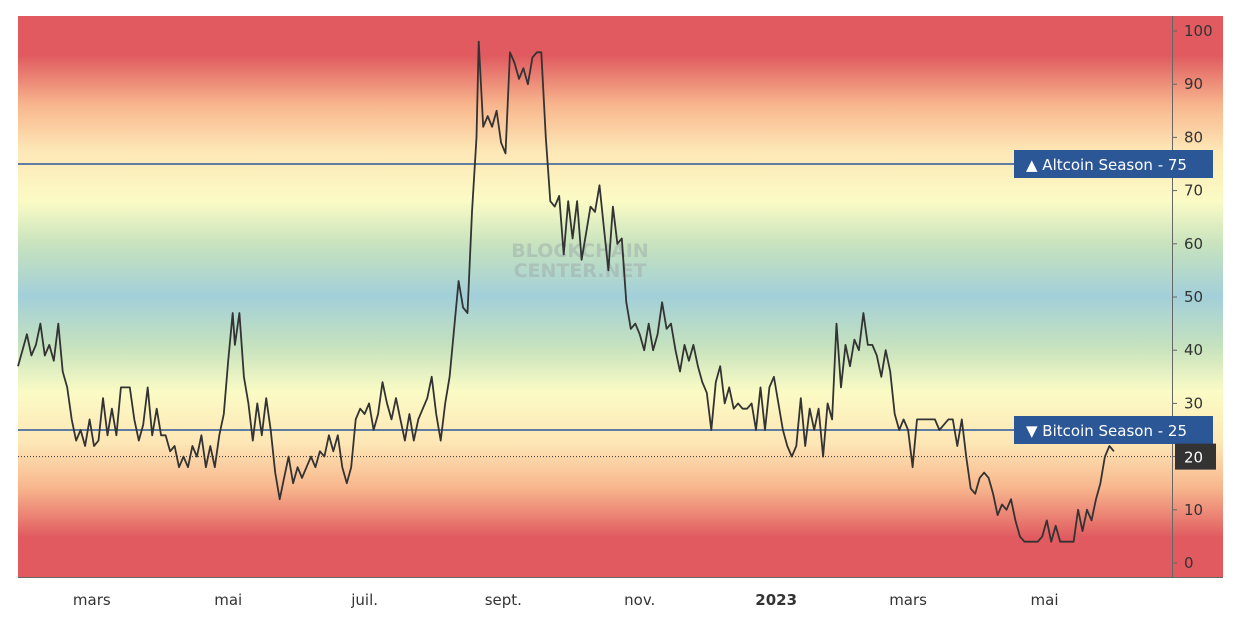  I want to click on y-tick-label: 60, so click(1193, 244).